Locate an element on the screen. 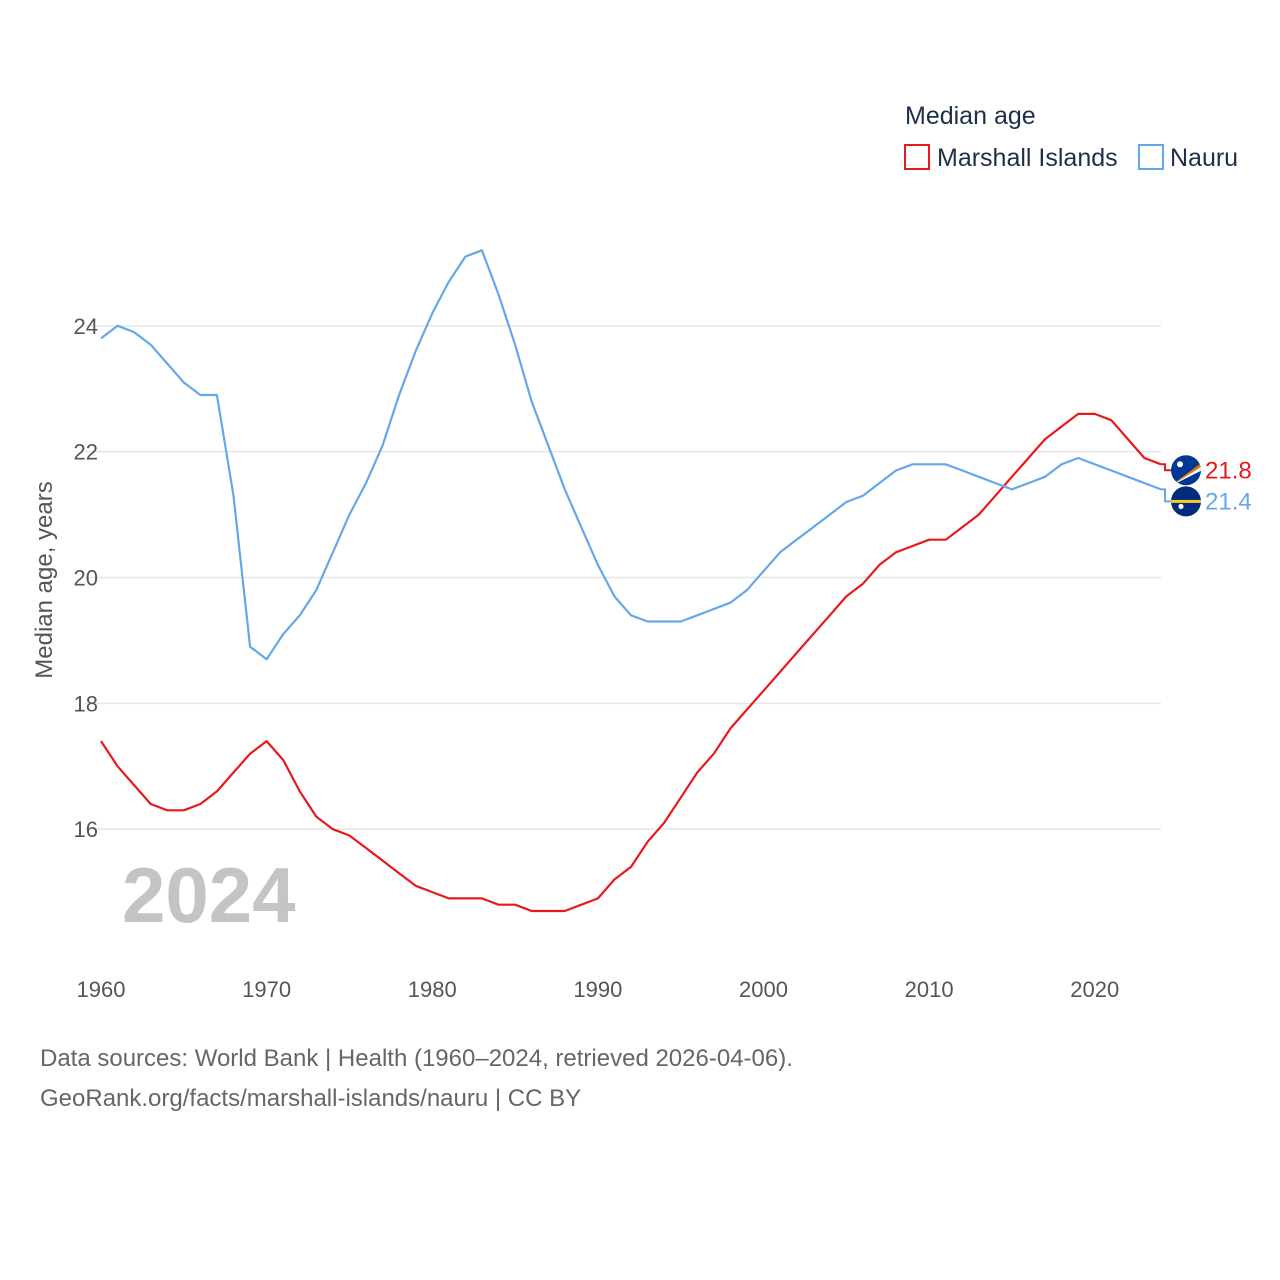 This screenshot has height=1280, width=1280. legend-swatch-marshall-islands is located at coordinates (917, 157).